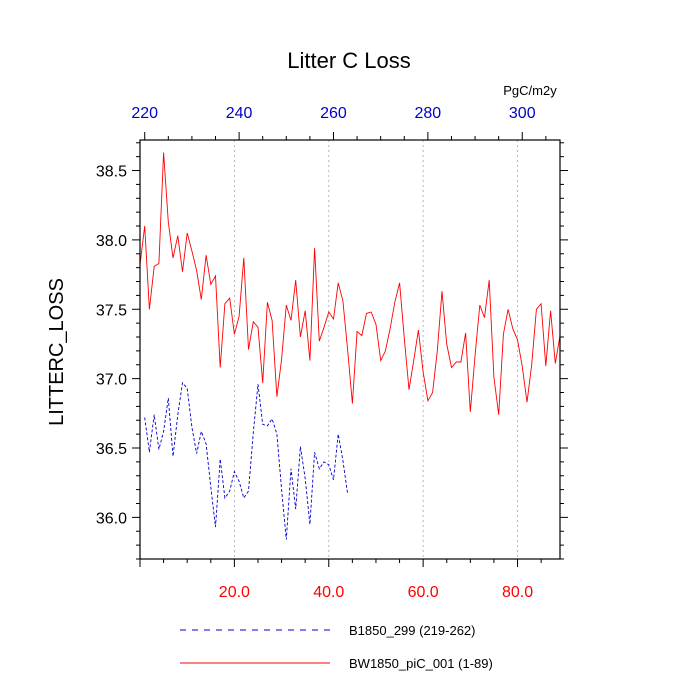 The height and width of the screenshot is (700, 700). I want to click on units-label: PgC/m2y, so click(530, 90).